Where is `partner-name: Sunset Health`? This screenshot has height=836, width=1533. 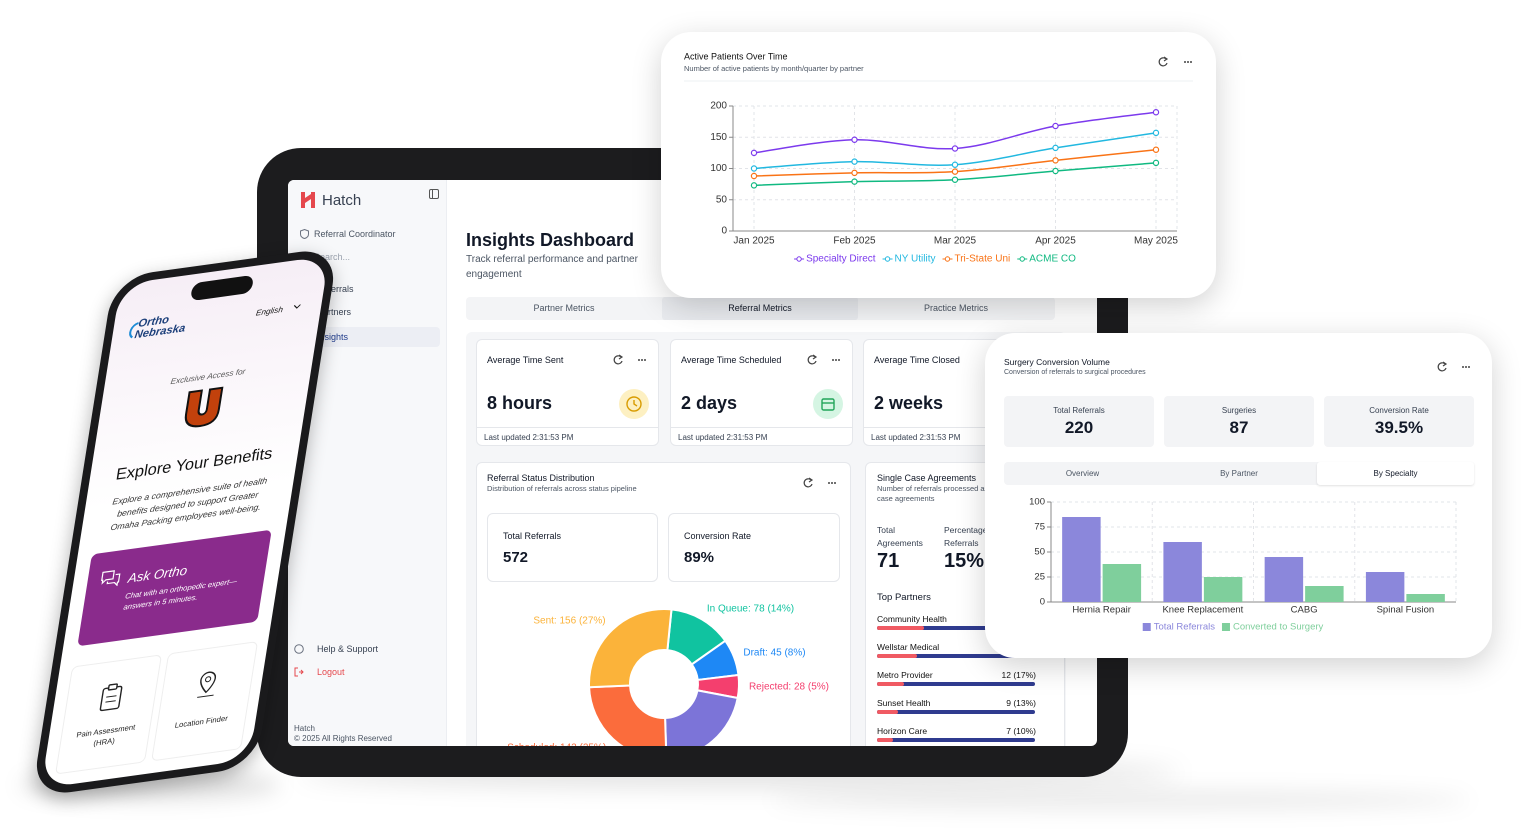
partner-name: Sunset Health is located at coordinates (904, 703).